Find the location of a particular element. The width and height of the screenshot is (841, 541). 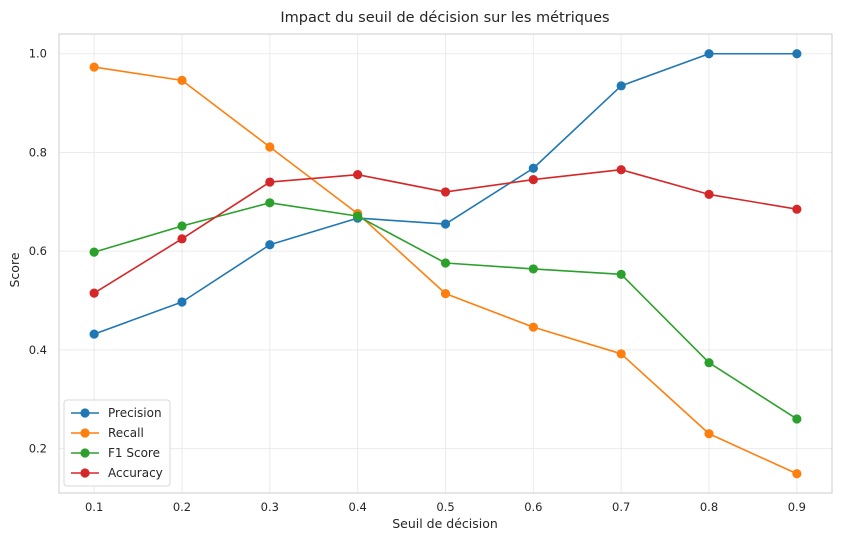

y-axis-label: Score is located at coordinates (14, 269).